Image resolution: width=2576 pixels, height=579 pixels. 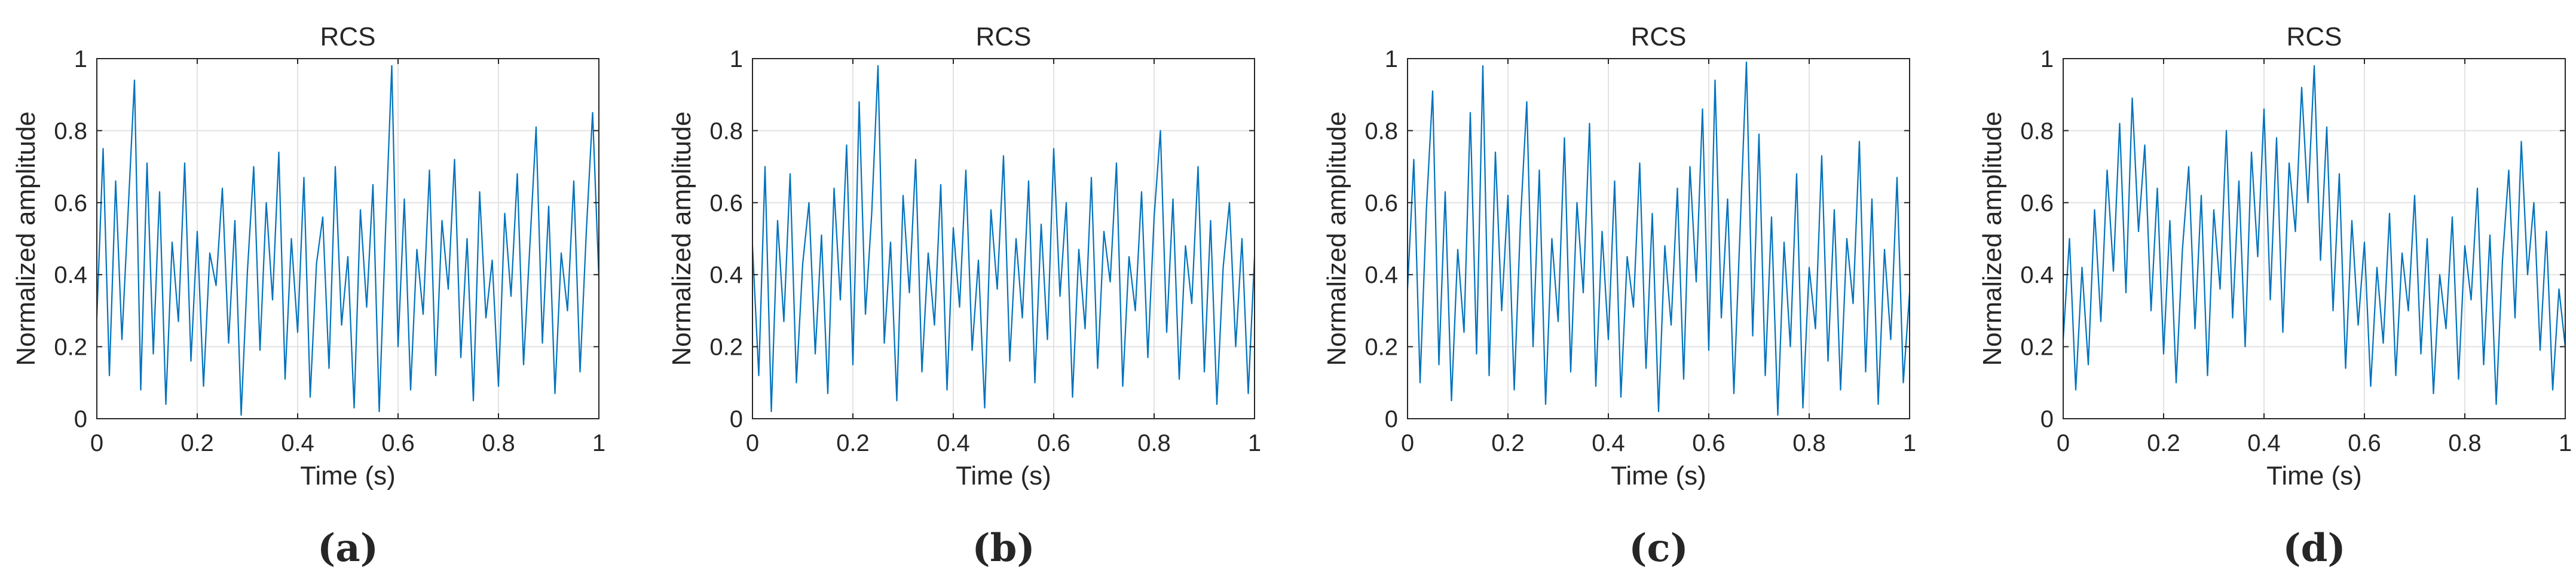 What do you see at coordinates (1659, 36) in the screenshot?
I see `chart-title: RCS` at bounding box center [1659, 36].